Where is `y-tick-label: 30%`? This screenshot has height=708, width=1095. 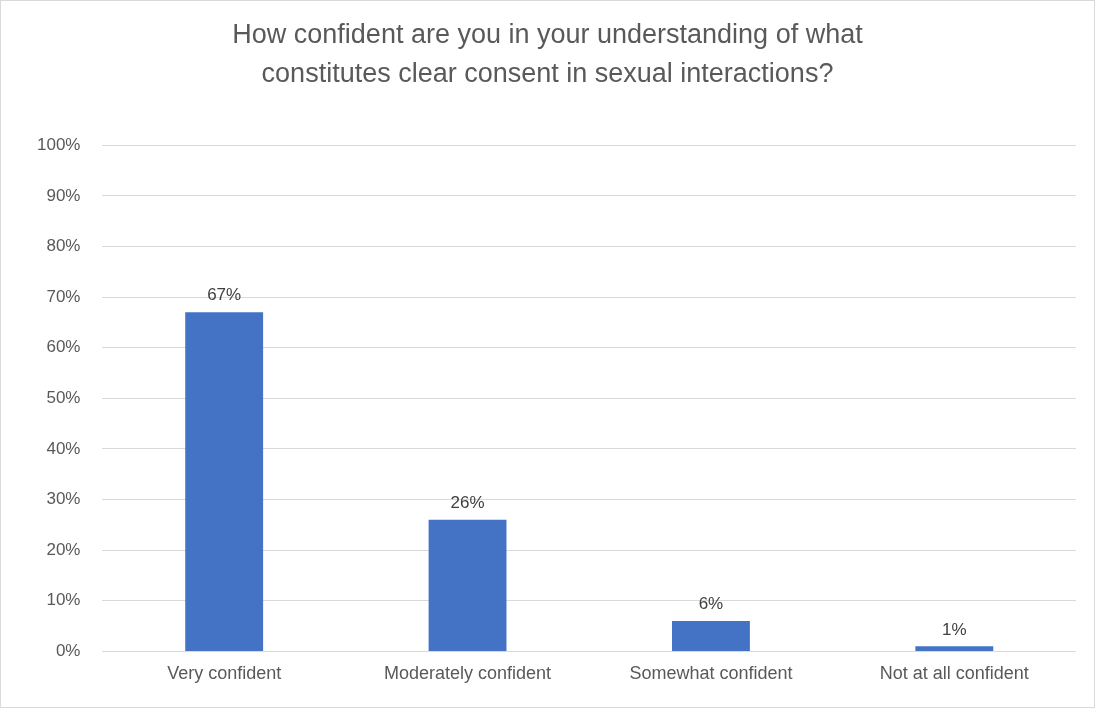
y-tick-label: 30% is located at coordinates (63, 499).